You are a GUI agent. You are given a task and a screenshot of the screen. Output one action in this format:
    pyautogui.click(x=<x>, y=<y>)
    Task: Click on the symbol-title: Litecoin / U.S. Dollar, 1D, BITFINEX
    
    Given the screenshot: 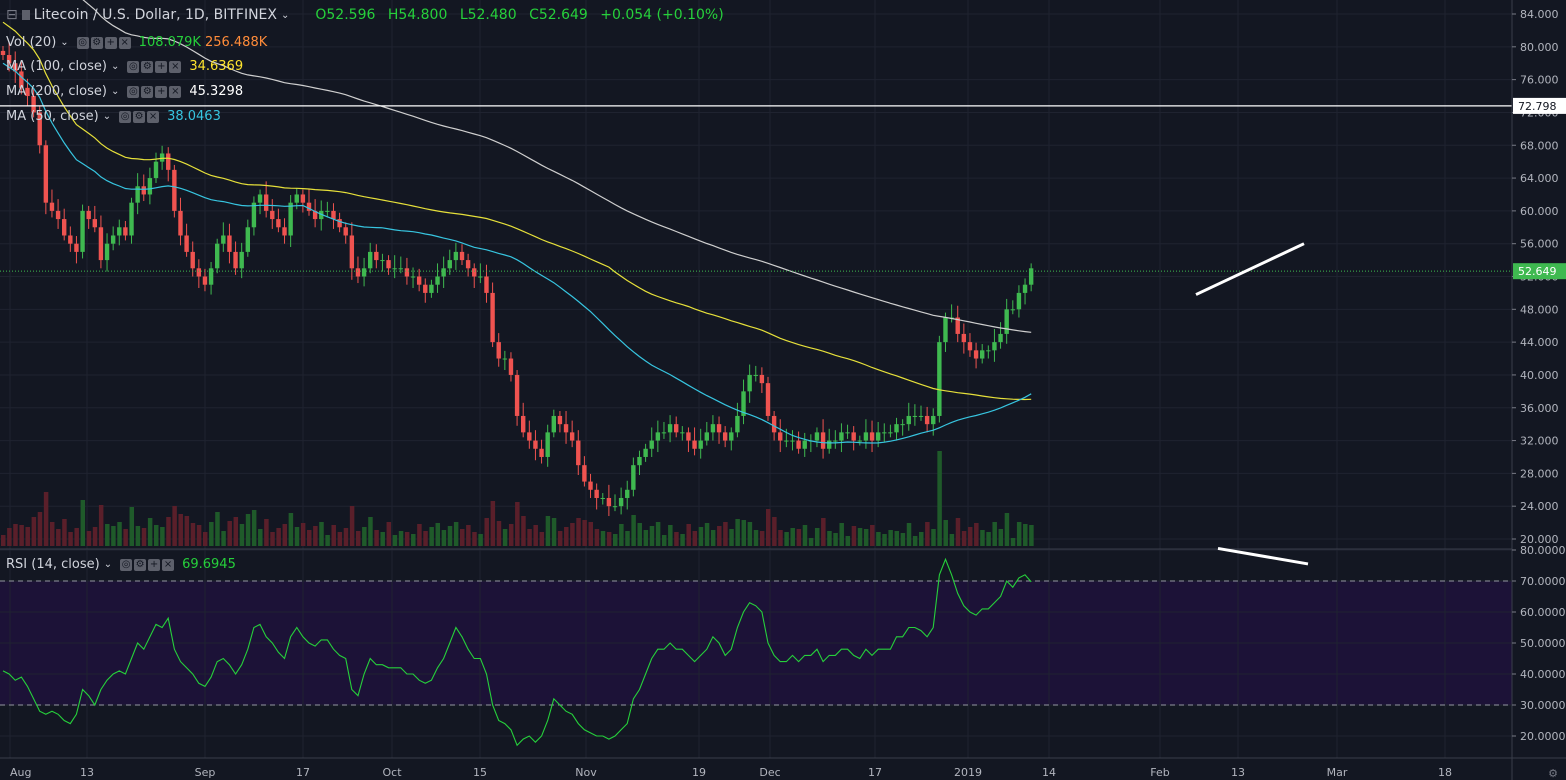 What is the action you would take?
    pyautogui.click(x=155, y=15)
    